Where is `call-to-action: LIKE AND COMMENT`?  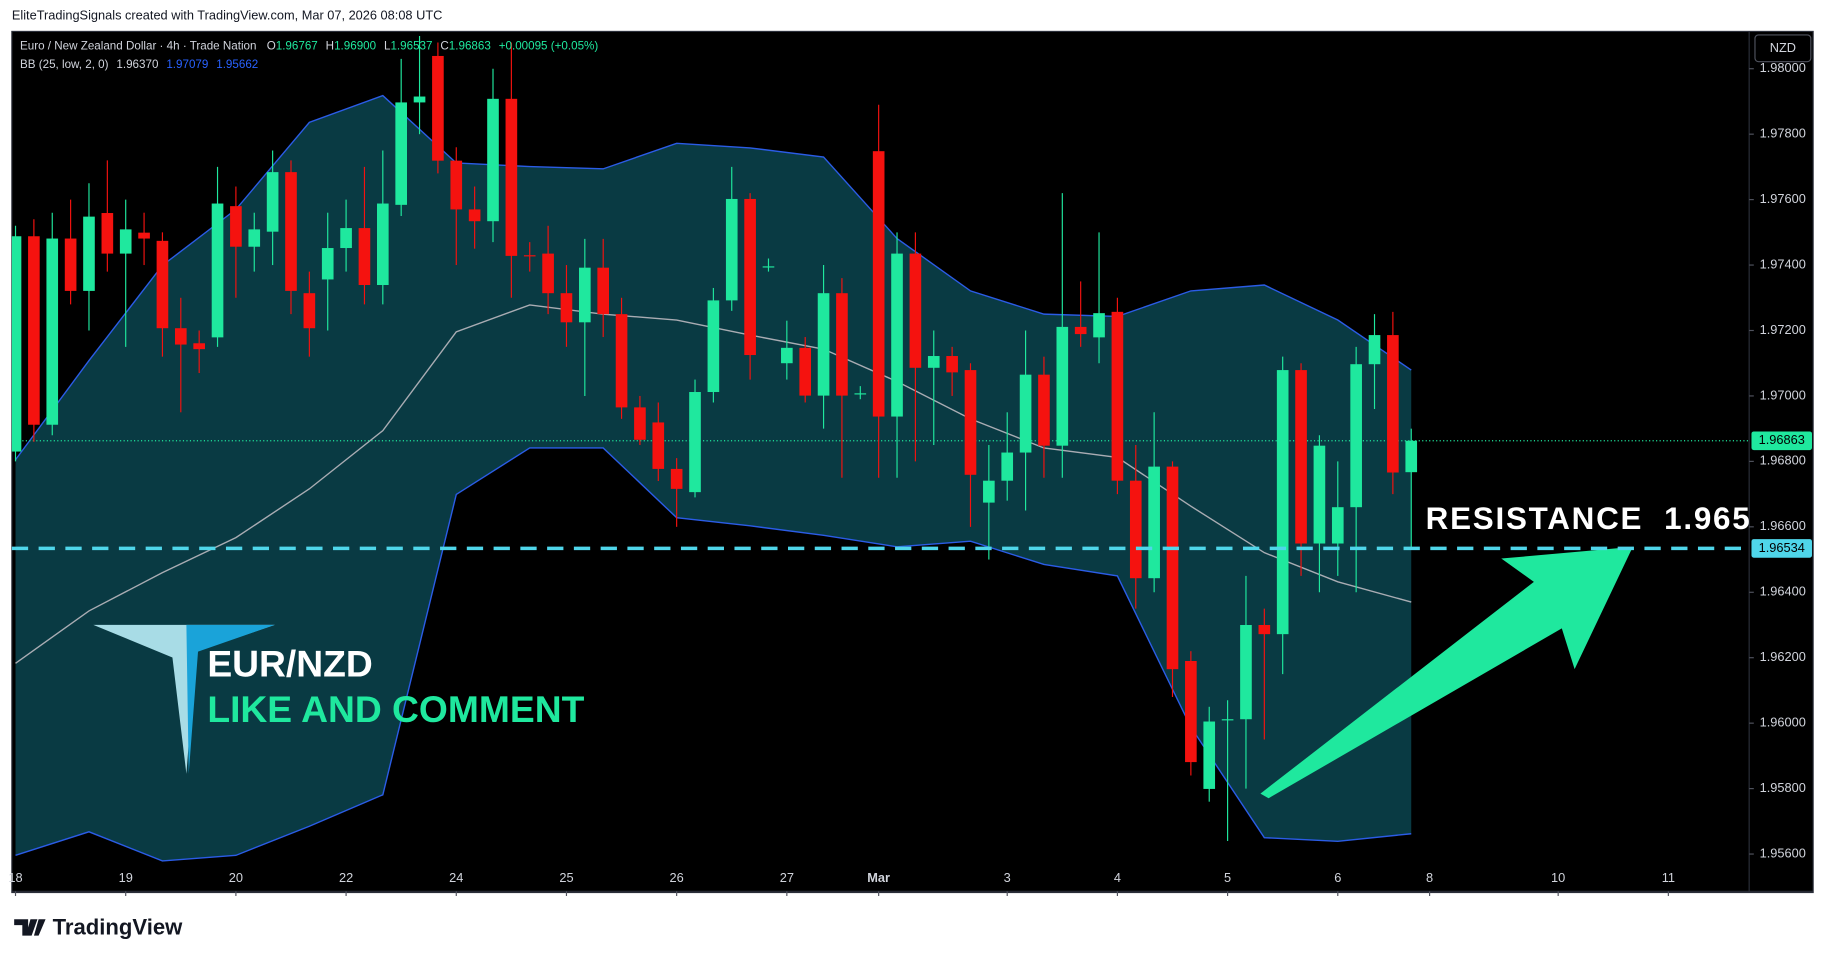
call-to-action: LIKE AND COMMENT is located at coordinates (395, 709).